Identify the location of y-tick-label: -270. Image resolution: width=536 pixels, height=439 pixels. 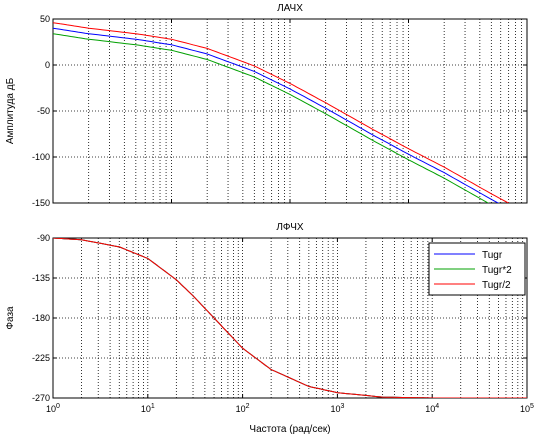
(41, 398).